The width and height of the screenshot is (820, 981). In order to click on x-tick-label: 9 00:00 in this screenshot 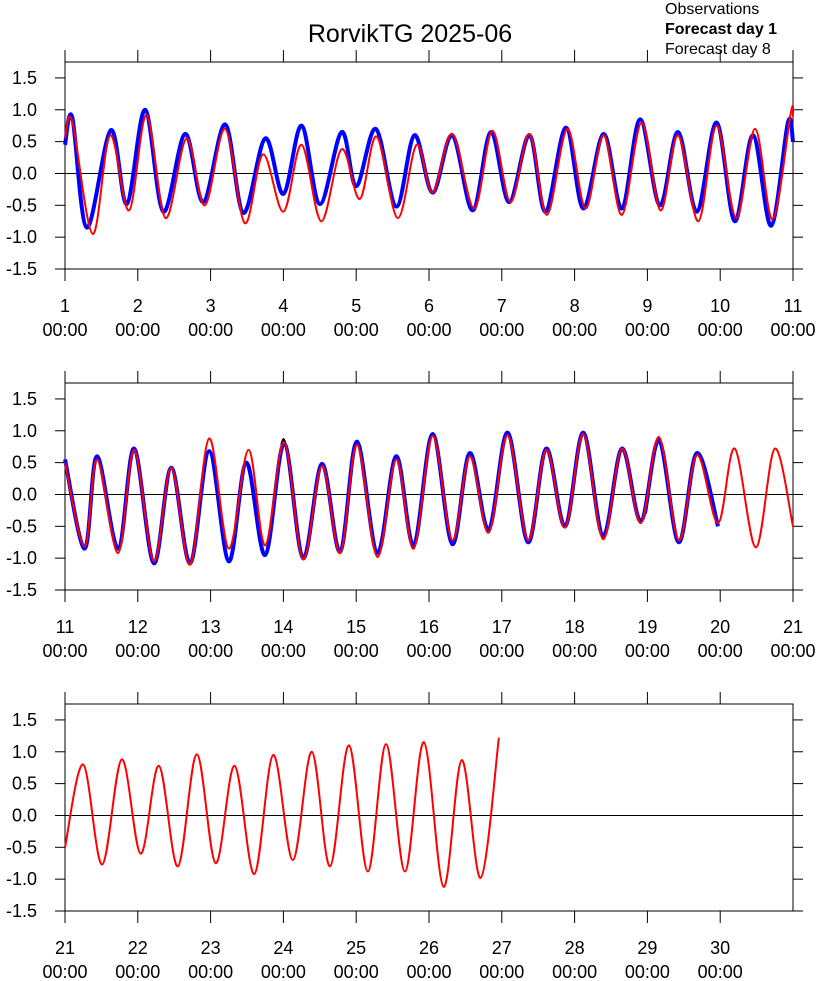, I will do `click(647, 318)`.